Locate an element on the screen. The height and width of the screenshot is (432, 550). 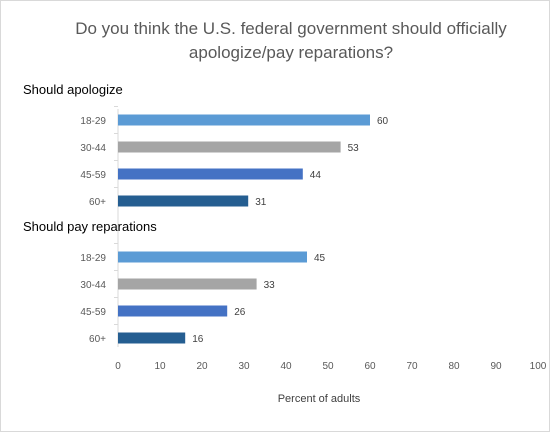
x-tick-label: 60 is located at coordinates (370, 366).